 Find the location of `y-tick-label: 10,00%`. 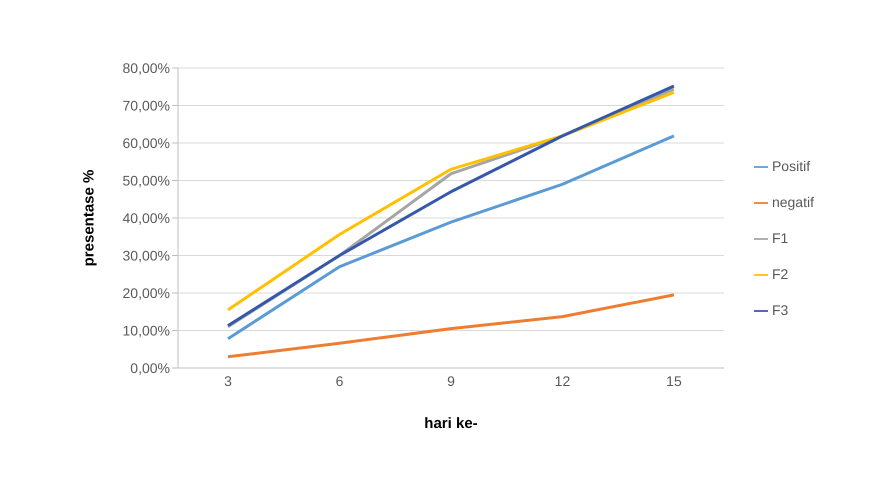

y-tick-label: 10,00% is located at coordinates (146, 330).